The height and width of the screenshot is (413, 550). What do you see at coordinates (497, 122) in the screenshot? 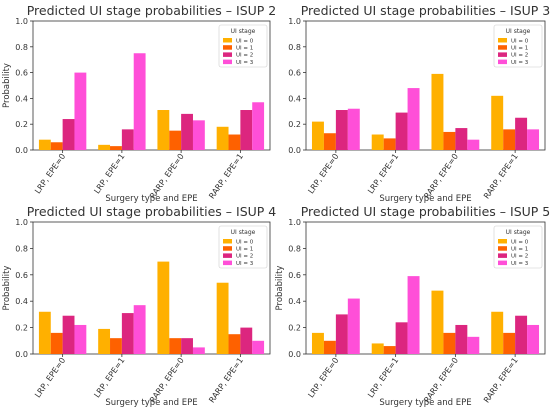
I see `bar-ui0-cat4` at bounding box center [497, 122].